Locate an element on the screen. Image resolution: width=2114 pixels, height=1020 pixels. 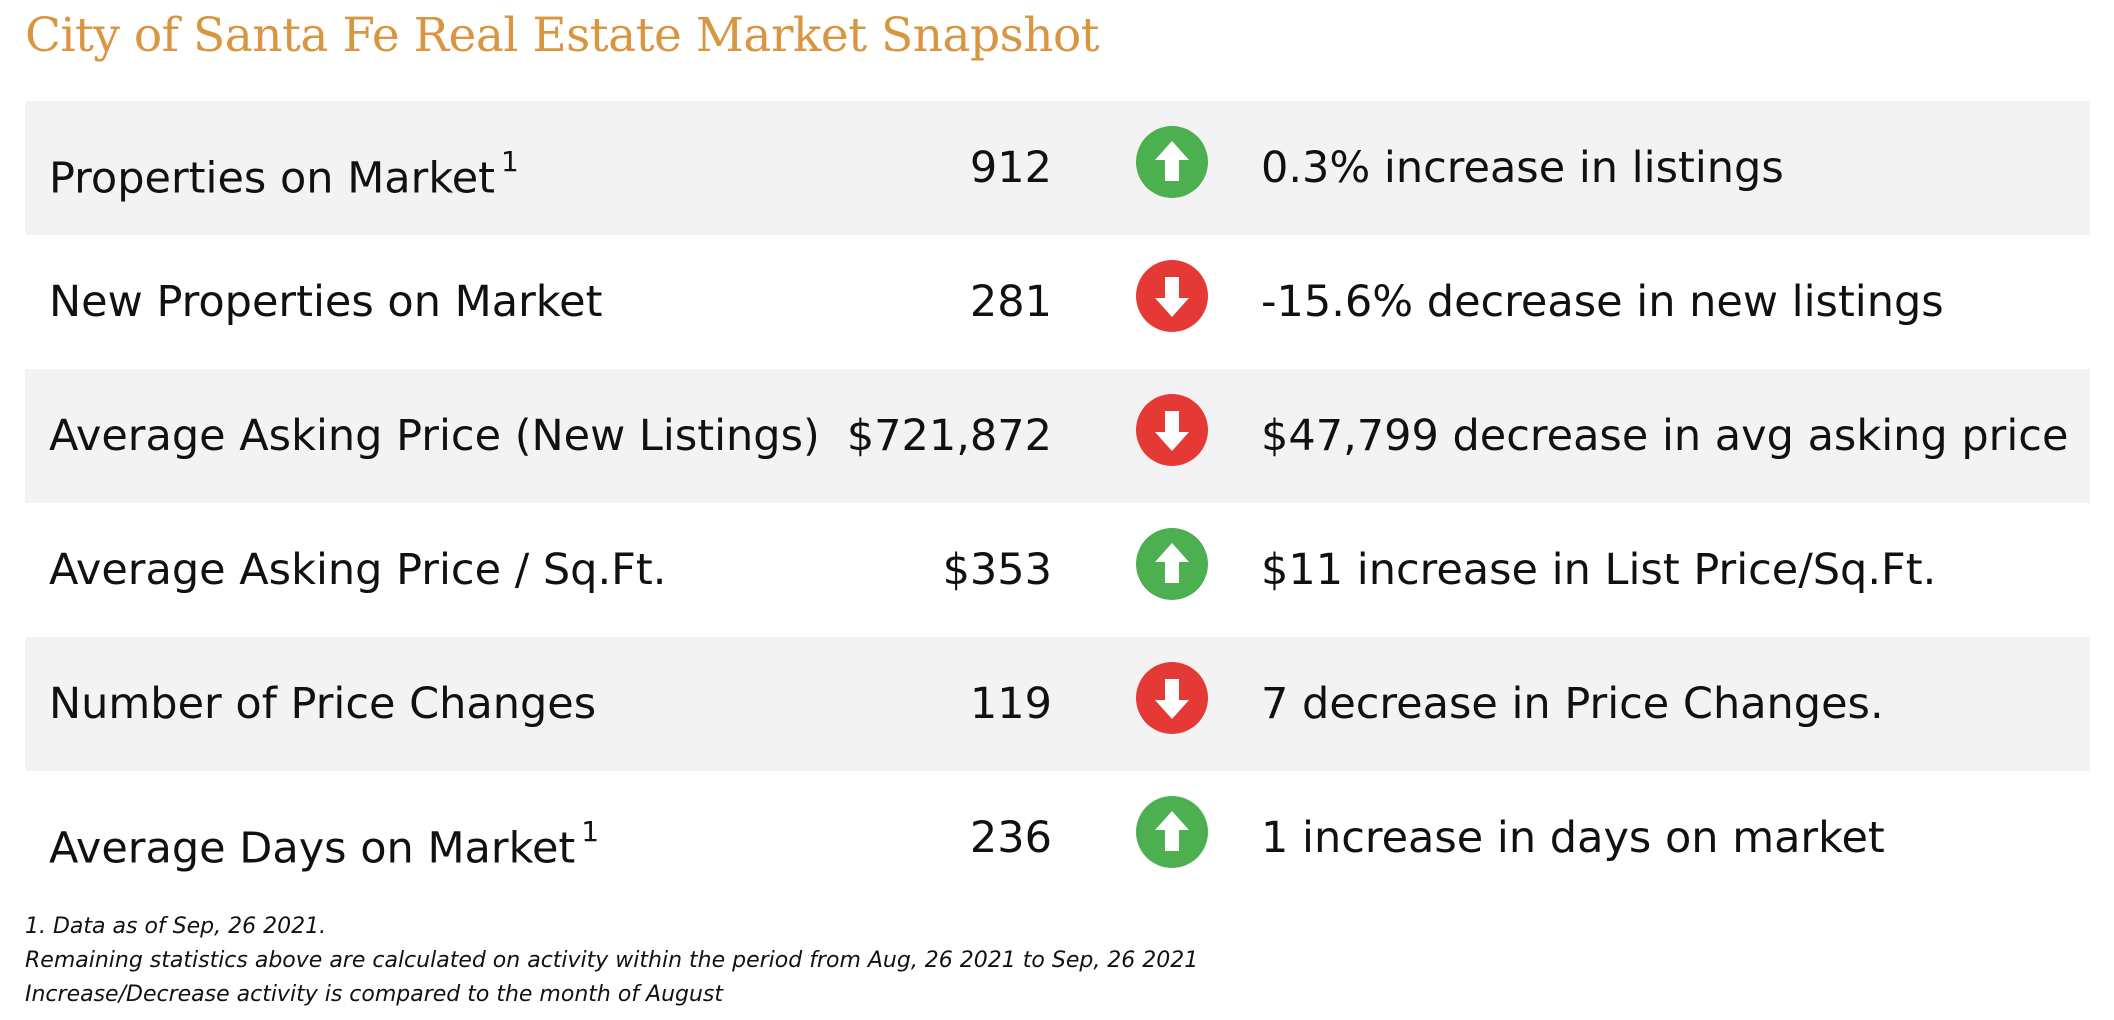
row-value: $721,872 is located at coordinates (949, 436).